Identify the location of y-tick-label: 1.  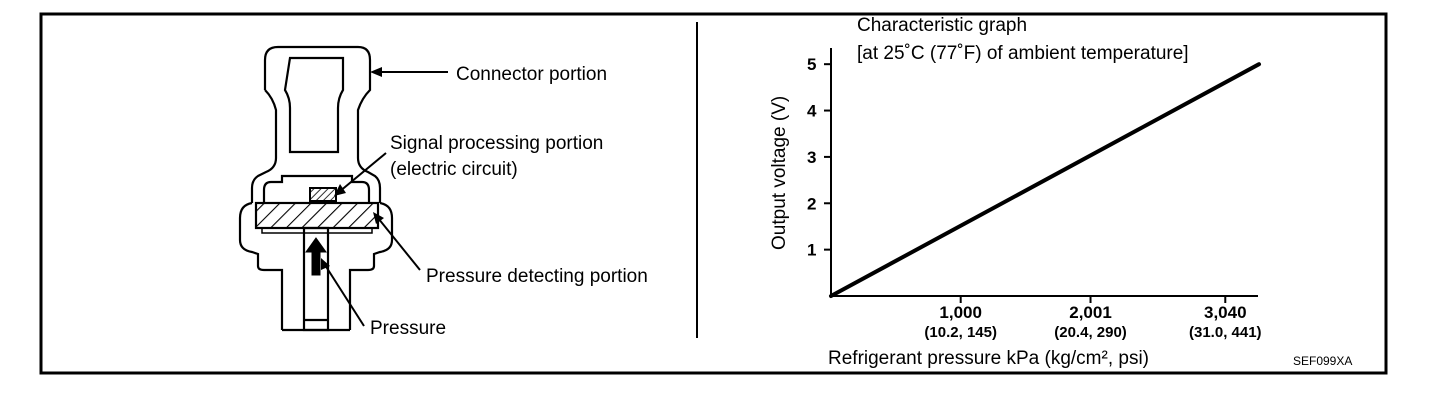
(811, 250).